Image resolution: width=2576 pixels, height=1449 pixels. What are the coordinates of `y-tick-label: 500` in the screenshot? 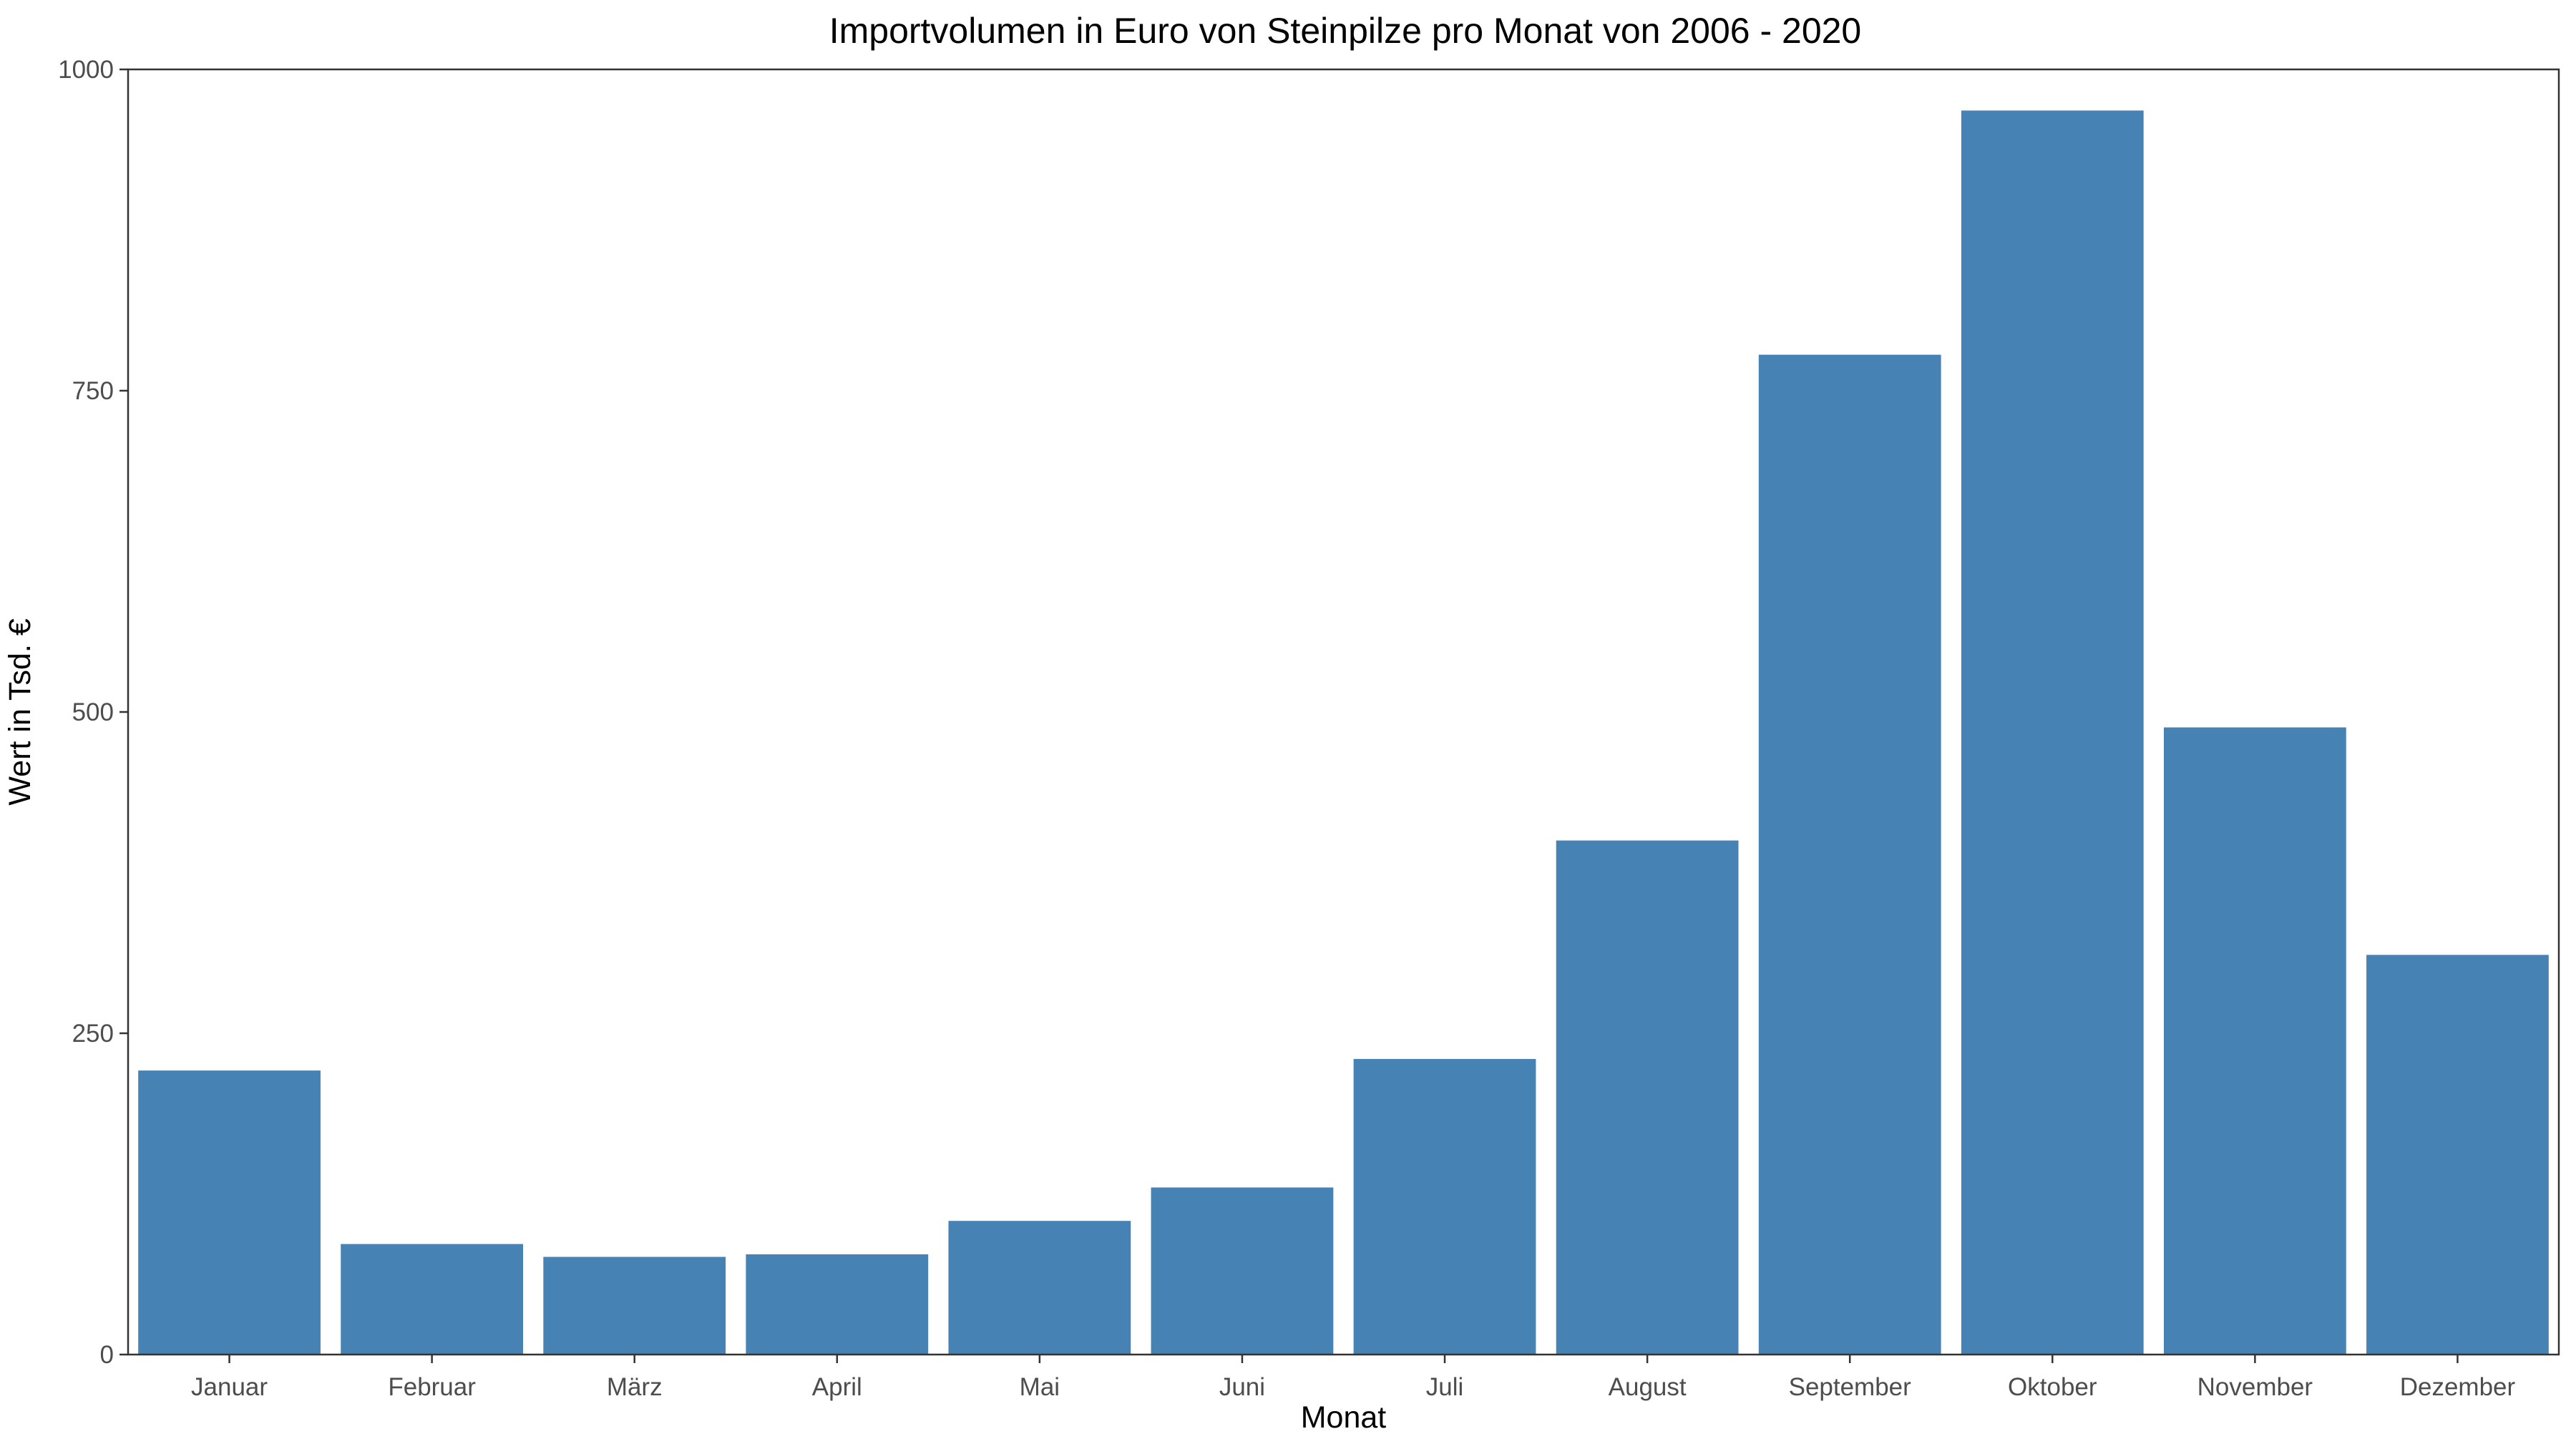 It's located at (93, 712).